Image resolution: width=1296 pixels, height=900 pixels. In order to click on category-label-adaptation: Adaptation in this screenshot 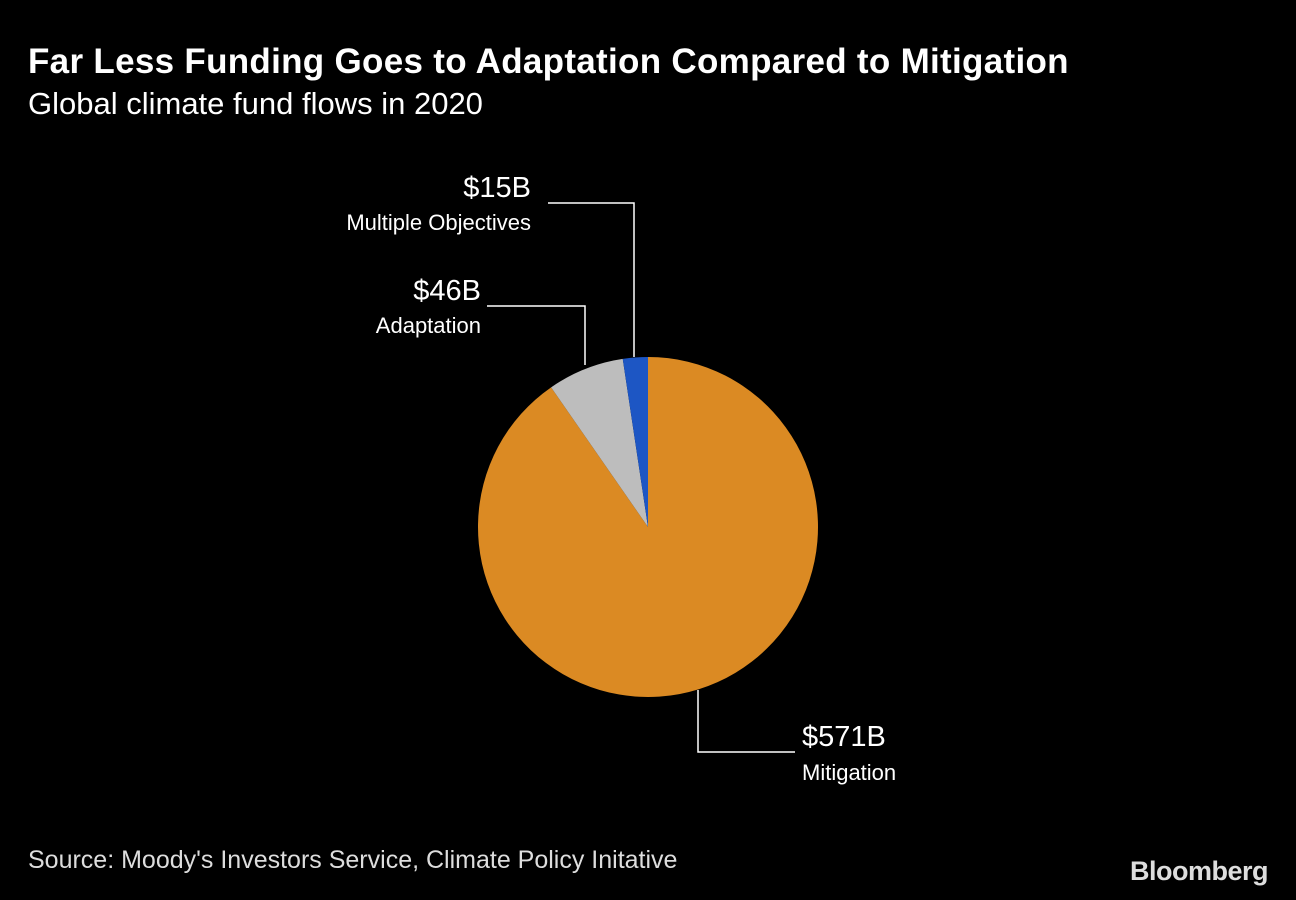, I will do `click(428, 325)`.